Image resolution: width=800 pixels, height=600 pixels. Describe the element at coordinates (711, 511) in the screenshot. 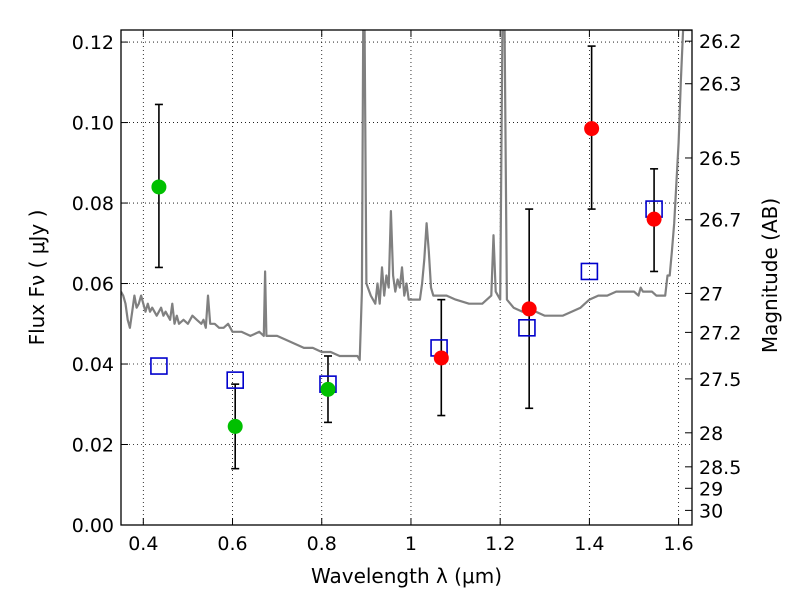

I see `magnitude-tick-label: 30` at that location.